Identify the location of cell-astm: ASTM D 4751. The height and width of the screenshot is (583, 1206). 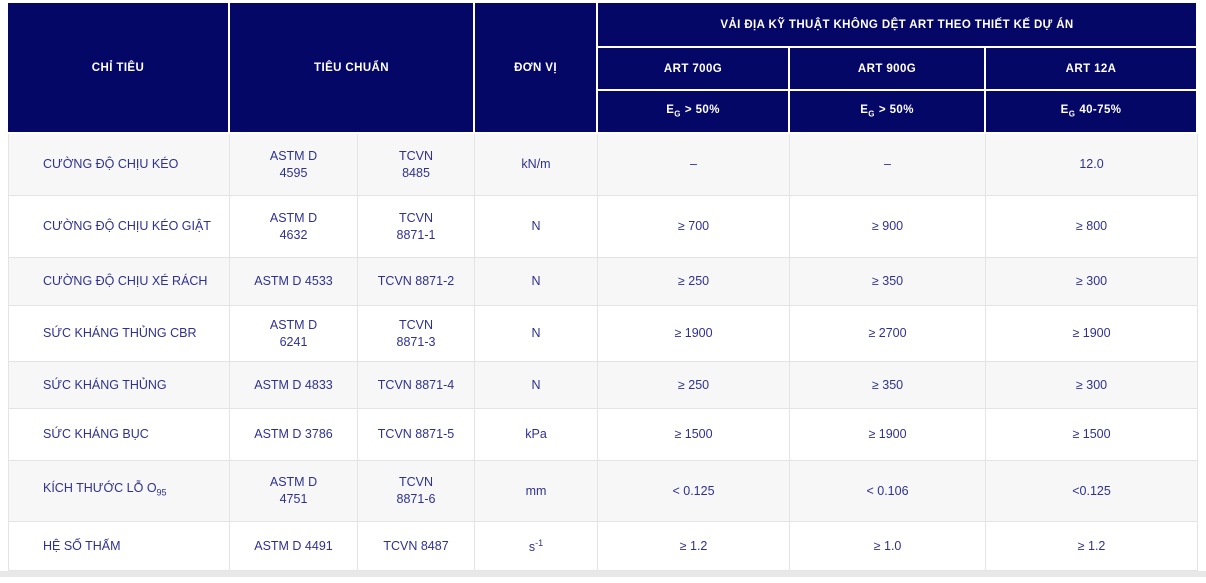
(294, 491).